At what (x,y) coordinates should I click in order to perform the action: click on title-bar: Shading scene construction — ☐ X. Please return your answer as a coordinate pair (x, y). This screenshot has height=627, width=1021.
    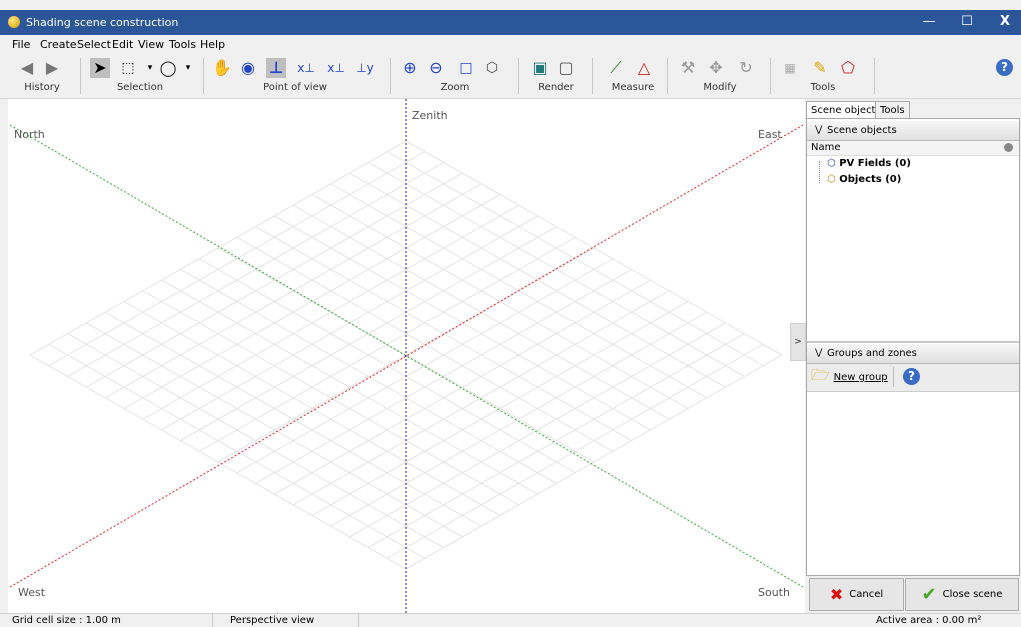
    Looking at the image, I should click on (510, 22).